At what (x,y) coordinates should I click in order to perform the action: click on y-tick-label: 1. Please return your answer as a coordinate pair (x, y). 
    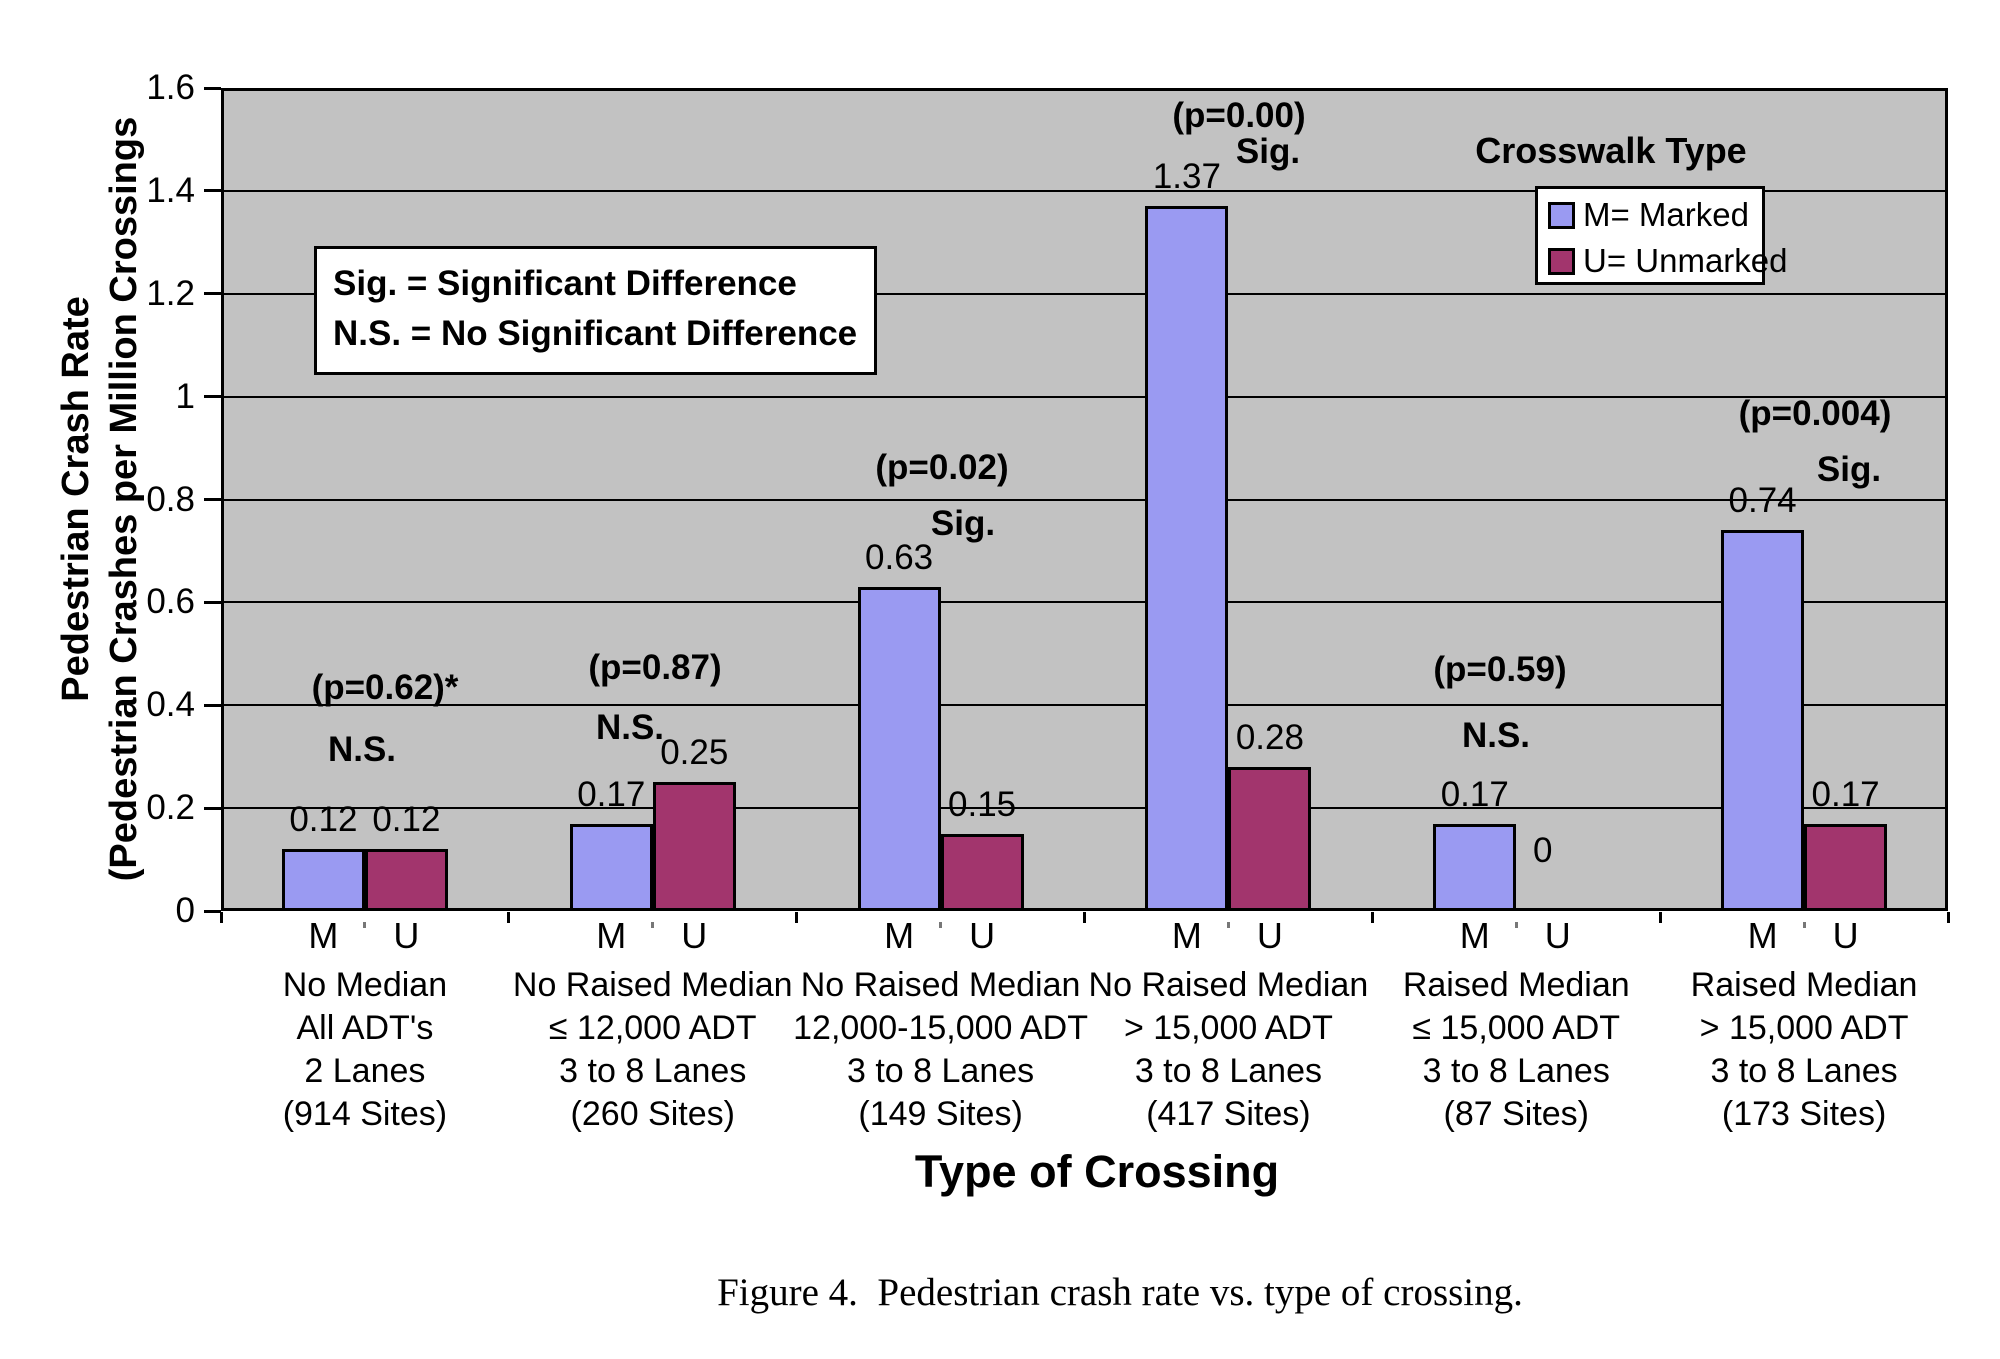
    Looking at the image, I should click on (185, 396).